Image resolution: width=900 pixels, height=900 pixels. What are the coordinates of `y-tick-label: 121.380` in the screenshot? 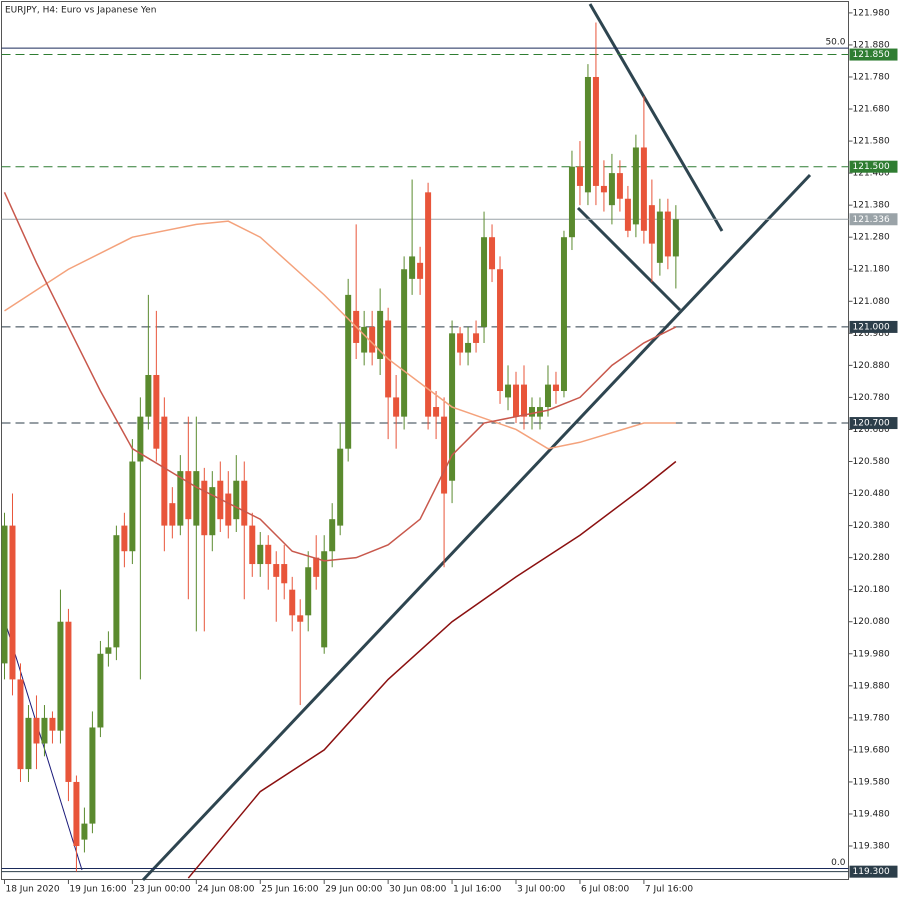 It's located at (871, 206).